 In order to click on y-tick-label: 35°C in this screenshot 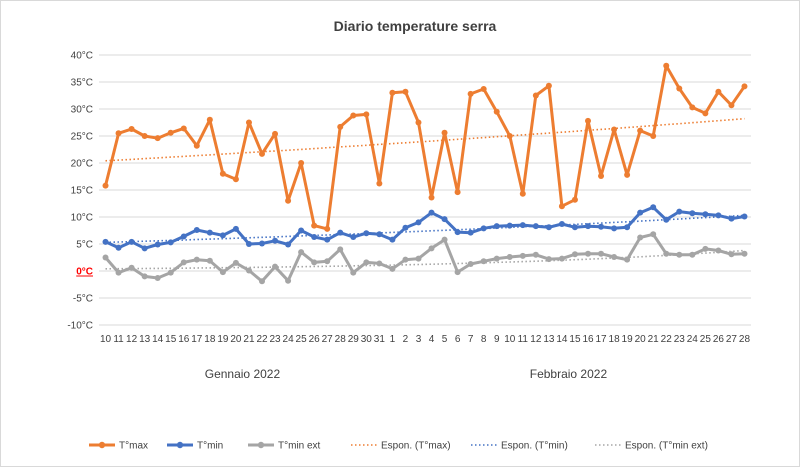, I will do `click(82, 83)`.